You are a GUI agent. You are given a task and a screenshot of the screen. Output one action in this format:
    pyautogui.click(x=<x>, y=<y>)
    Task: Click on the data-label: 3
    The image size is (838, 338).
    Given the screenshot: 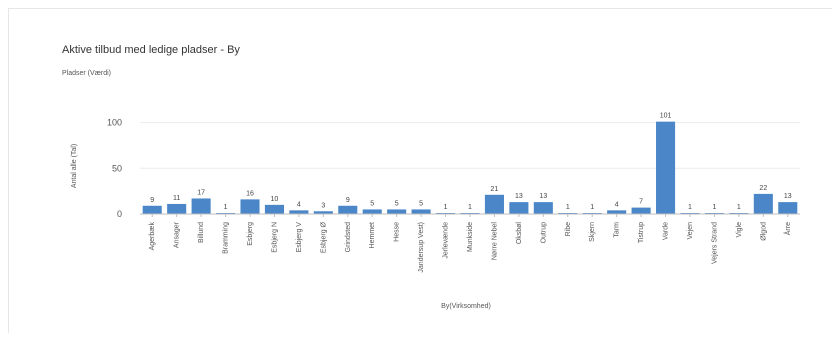 What is the action you would take?
    pyautogui.click(x=323, y=205)
    